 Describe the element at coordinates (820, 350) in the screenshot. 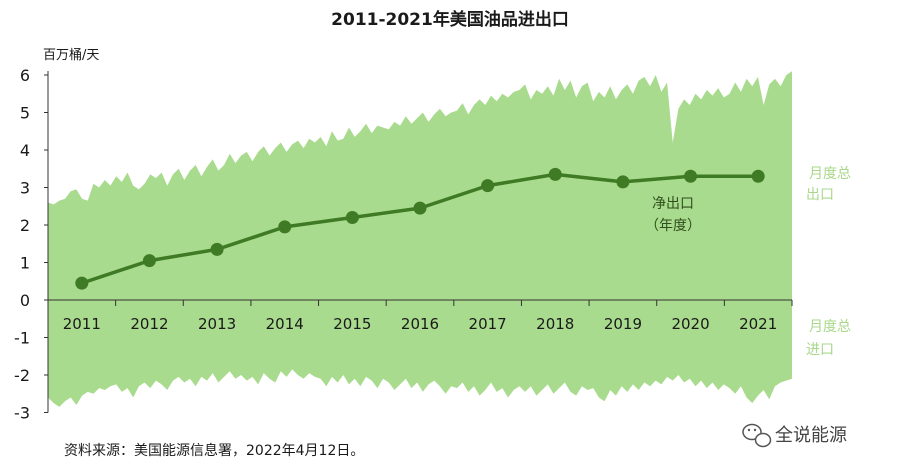

I see `annotation-imports-2: 进口` at that location.